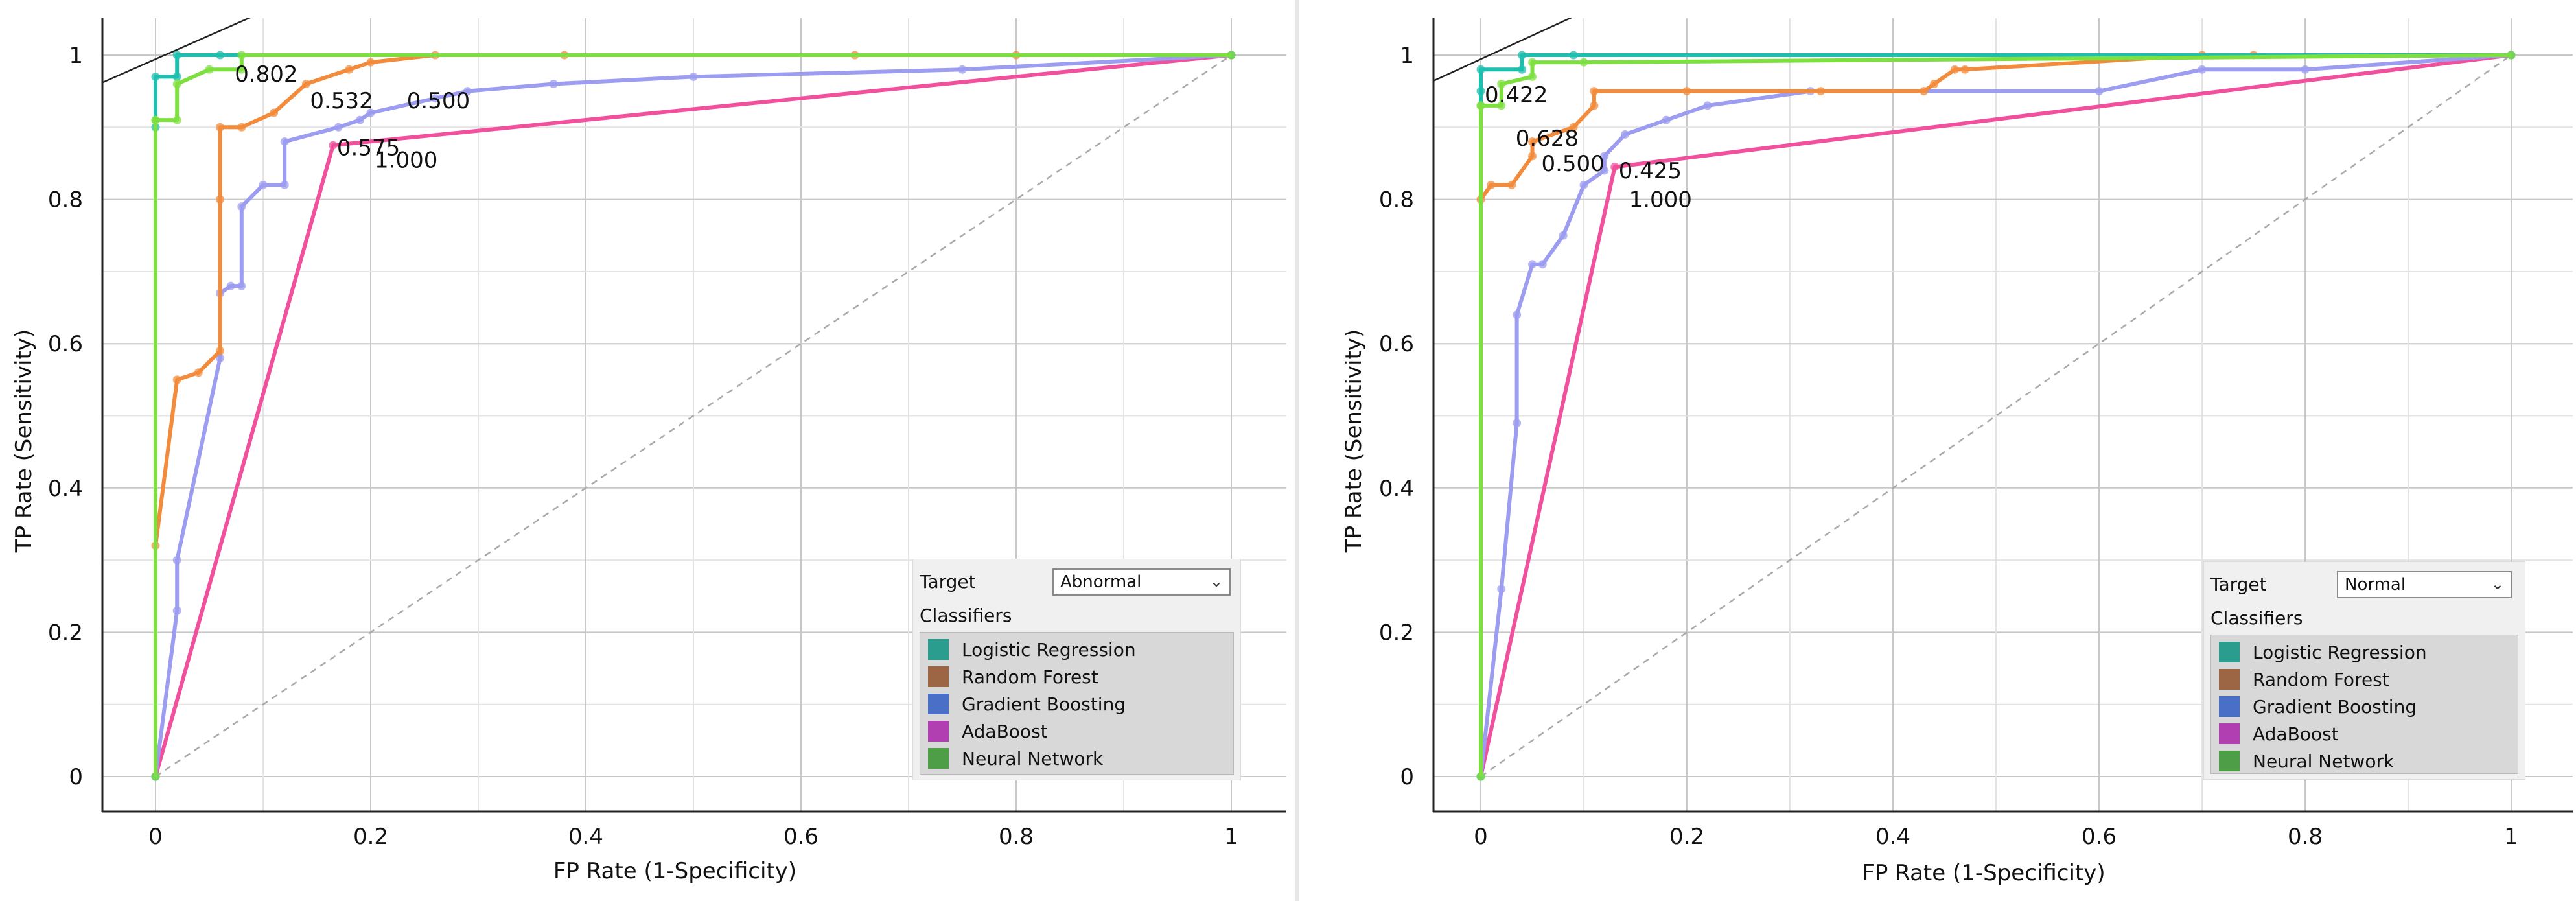 This screenshot has height=901, width=2576. What do you see at coordinates (342, 101) in the screenshot?
I see `threshold-label: 0.532` at bounding box center [342, 101].